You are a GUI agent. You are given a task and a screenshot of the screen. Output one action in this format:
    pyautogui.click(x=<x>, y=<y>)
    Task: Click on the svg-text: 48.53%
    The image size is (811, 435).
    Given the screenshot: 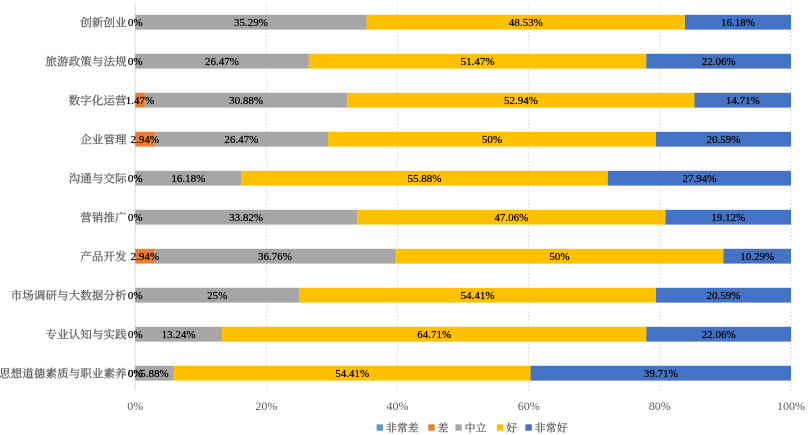 What is the action you would take?
    pyautogui.click(x=526, y=23)
    